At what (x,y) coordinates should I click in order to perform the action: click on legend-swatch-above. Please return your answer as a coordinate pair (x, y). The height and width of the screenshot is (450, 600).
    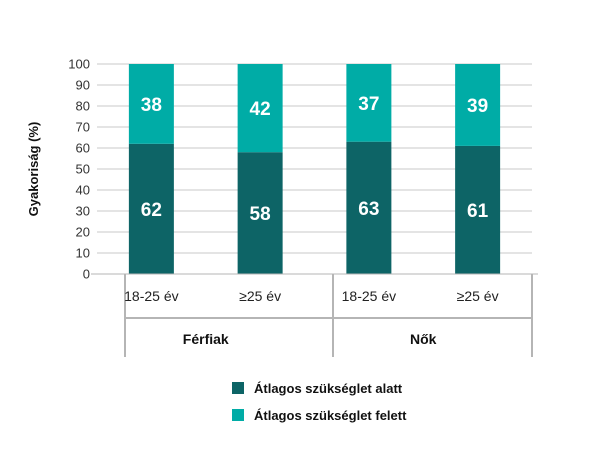
    Looking at the image, I should click on (238, 415).